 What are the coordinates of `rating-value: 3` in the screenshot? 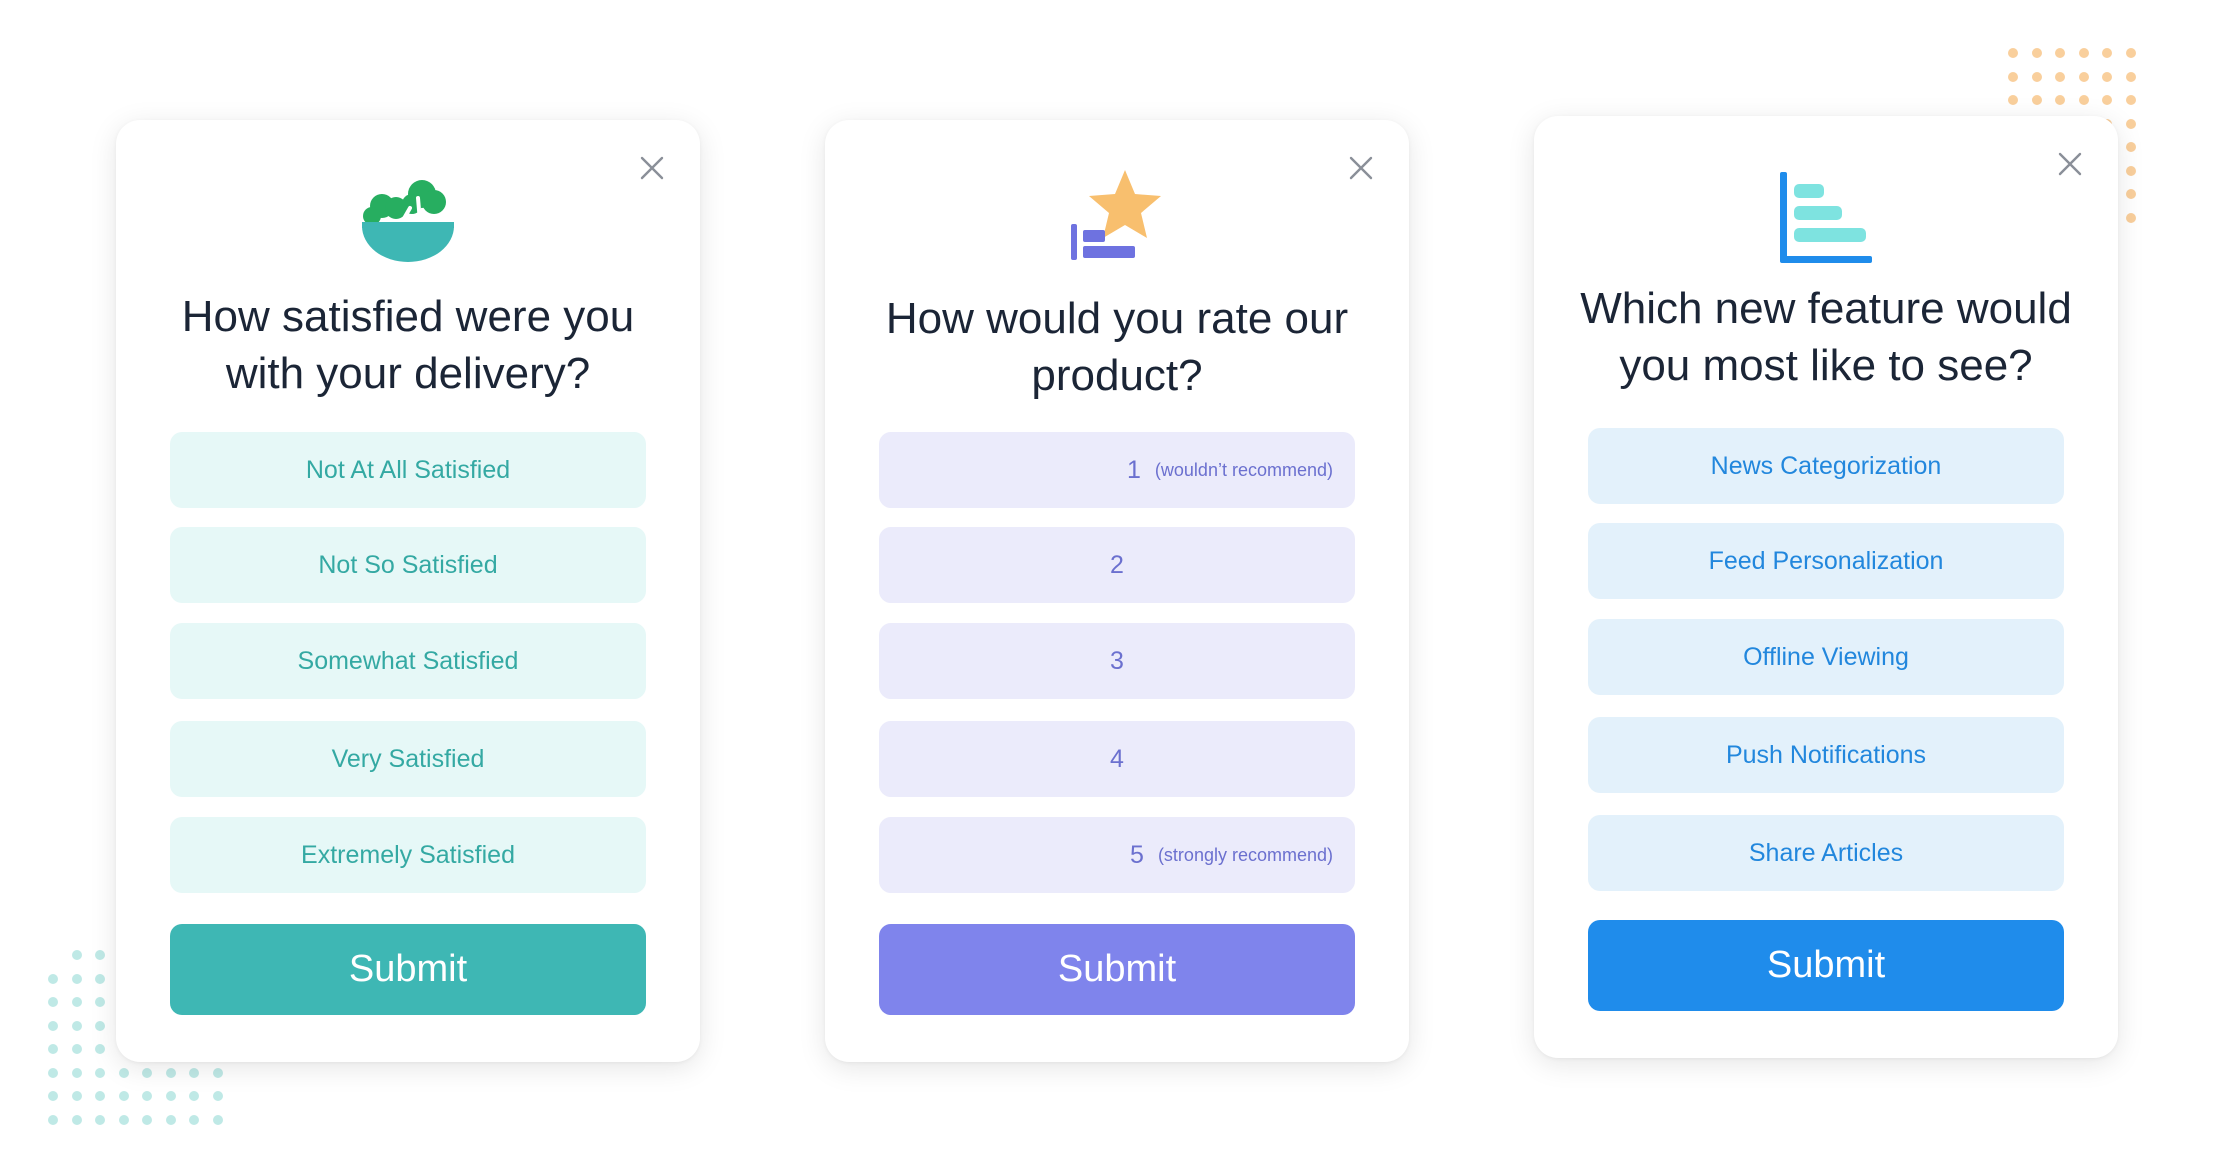 It's located at (1117, 660).